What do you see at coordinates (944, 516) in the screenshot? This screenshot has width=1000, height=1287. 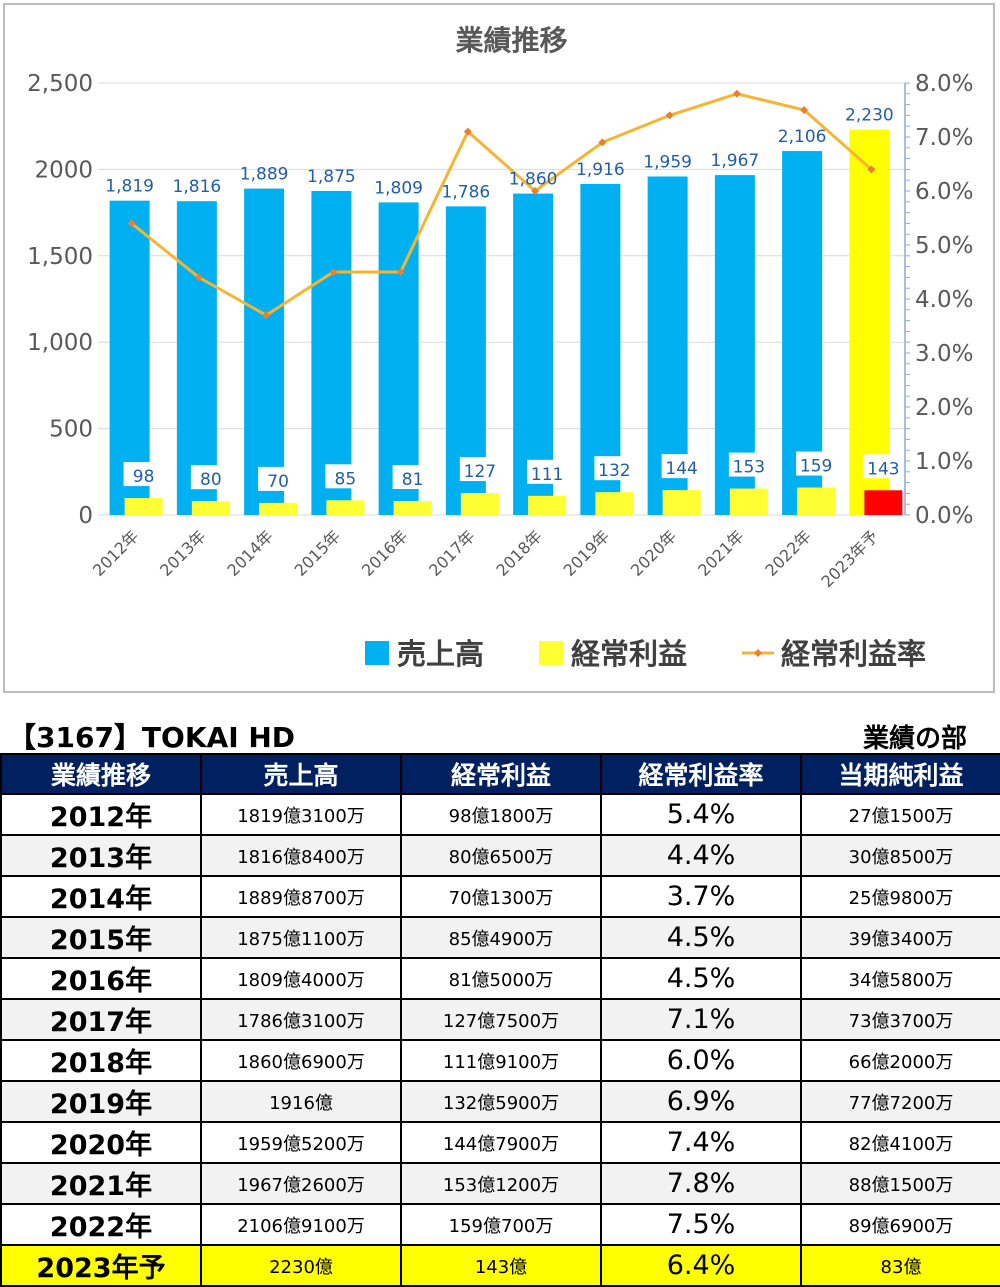 I see `y-right-tick-label: 0.0%` at bounding box center [944, 516].